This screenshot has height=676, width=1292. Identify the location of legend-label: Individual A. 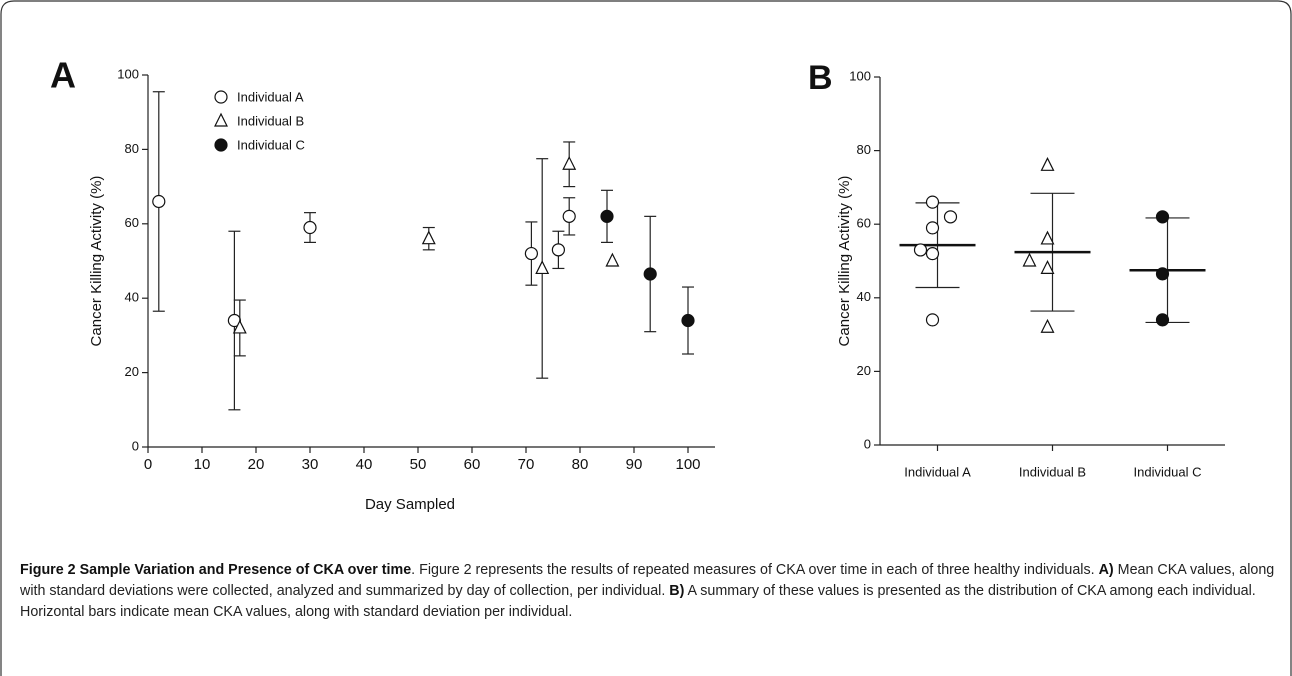
(270, 96).